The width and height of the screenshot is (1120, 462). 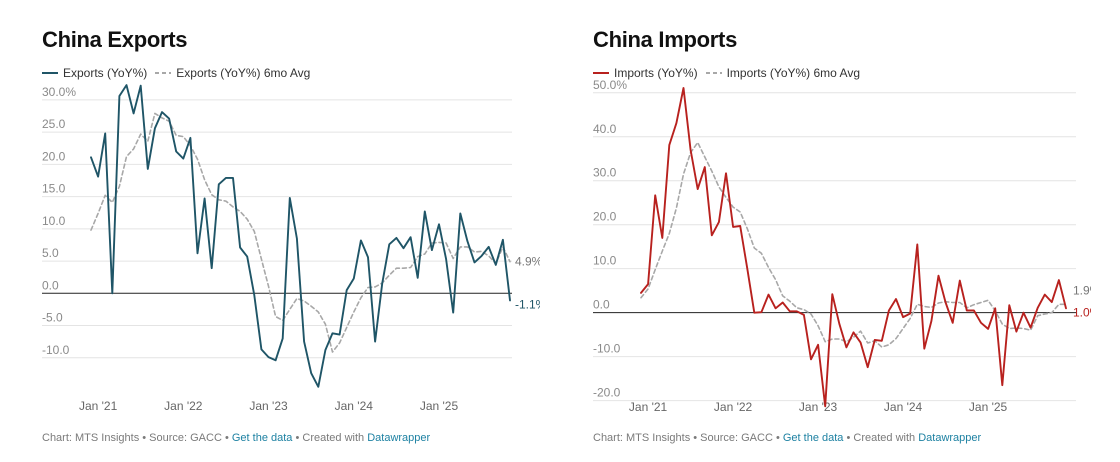 I want to click on end-label-series: -1.1%, so click(x=527, y=304).